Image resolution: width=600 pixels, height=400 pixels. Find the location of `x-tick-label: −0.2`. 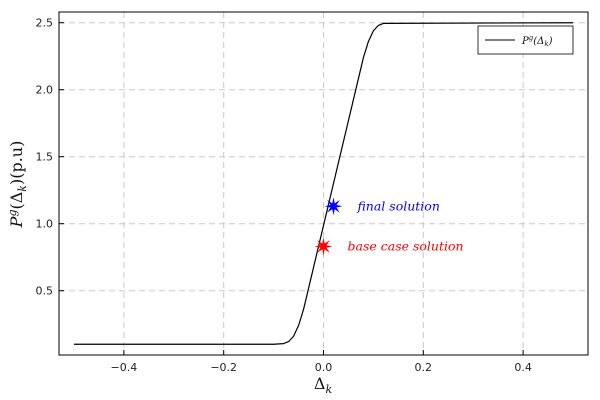

x-tick-label: −0.2 is located at coordinates (223, 367).